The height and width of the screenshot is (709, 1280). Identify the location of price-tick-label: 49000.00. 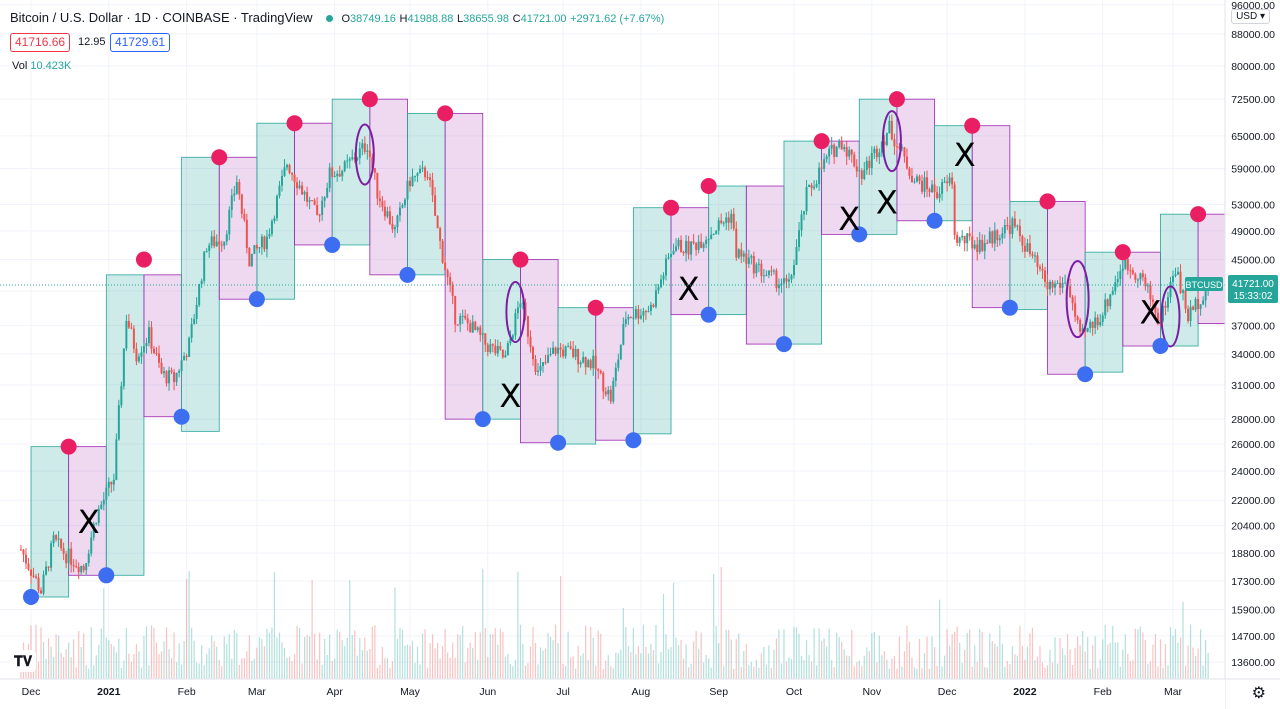
(1253, 232).